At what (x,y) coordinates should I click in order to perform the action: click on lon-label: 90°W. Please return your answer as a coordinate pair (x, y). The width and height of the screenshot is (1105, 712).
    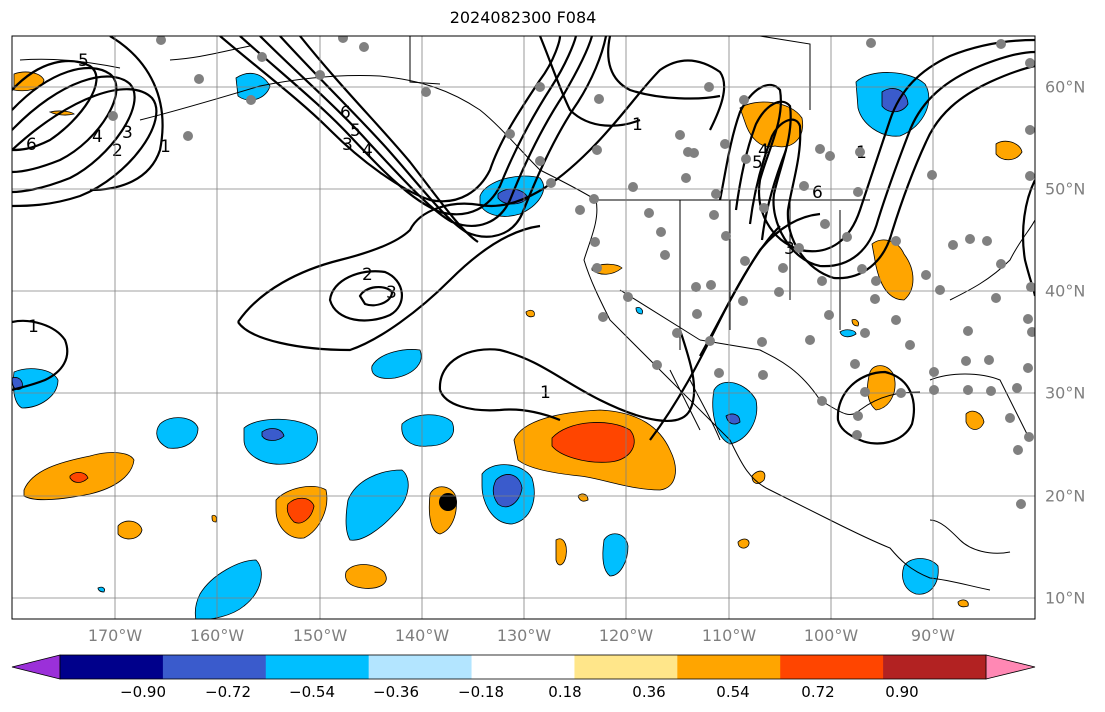
    Looking at the image, I should click on (933, 635).